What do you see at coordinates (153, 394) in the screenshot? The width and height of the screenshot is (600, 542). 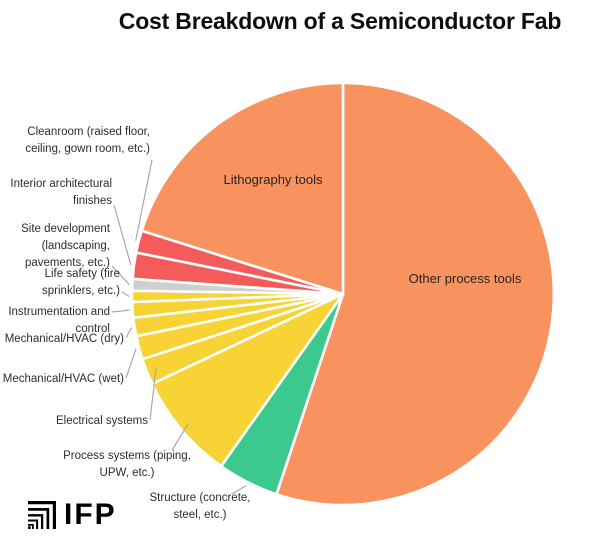 I see `leader-line-electrical-systems` at bounding box center [153, 394].